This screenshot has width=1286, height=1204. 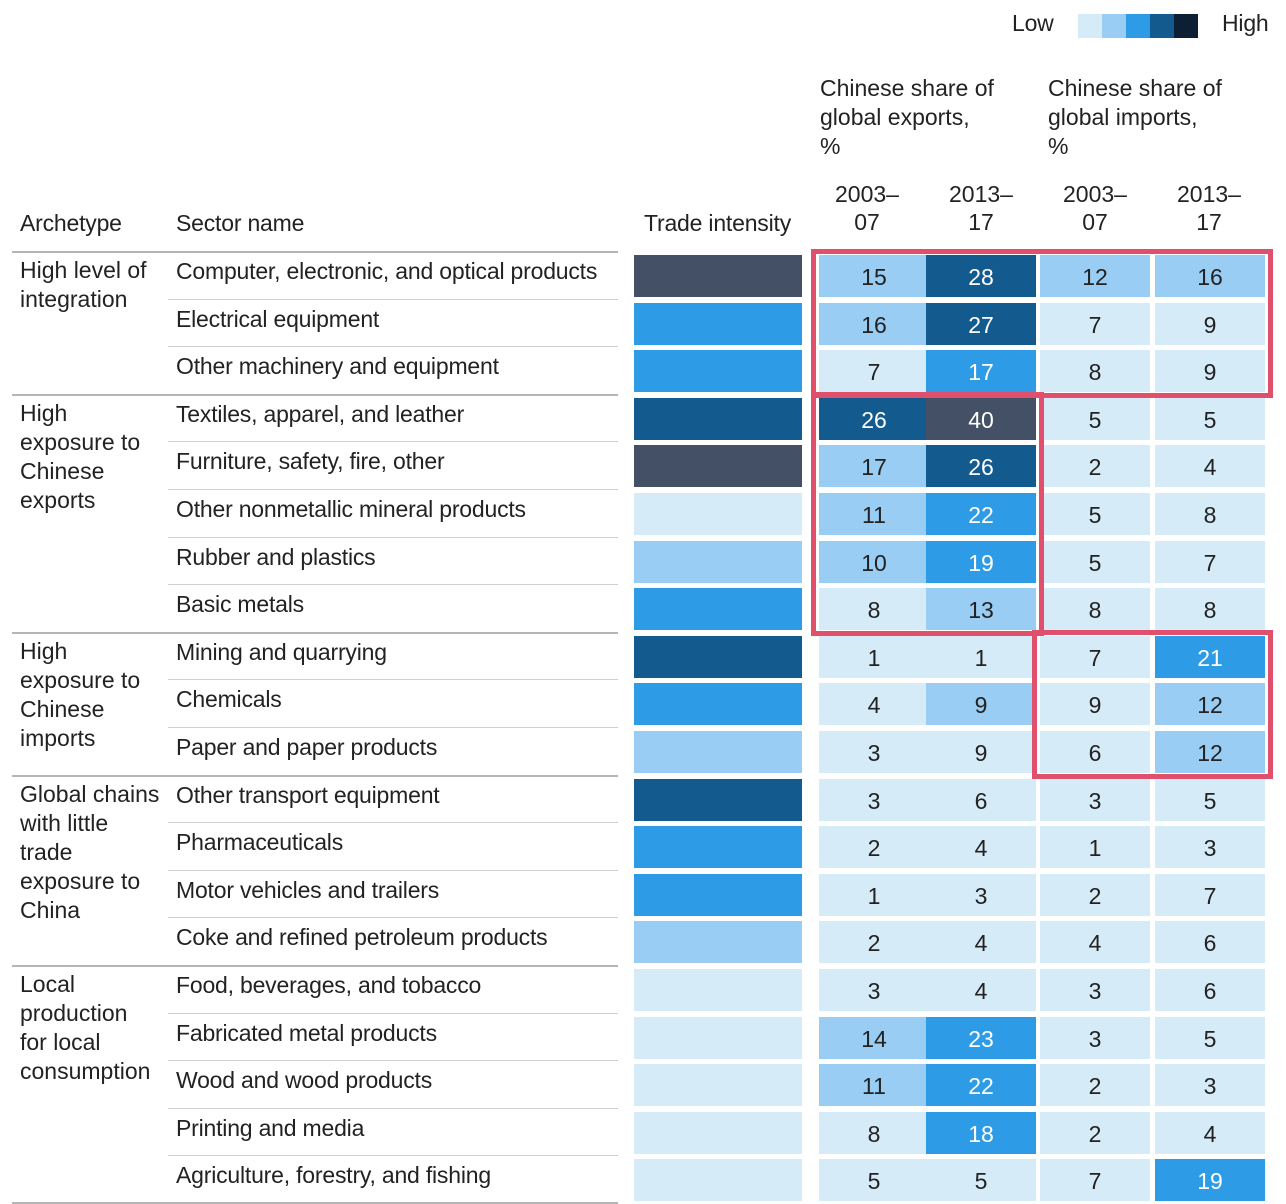 What do you see at coordinates (260, 842) in the screenshot?
I see `sector-name: Pharmaceuticals` at bounding box center [260, 842].